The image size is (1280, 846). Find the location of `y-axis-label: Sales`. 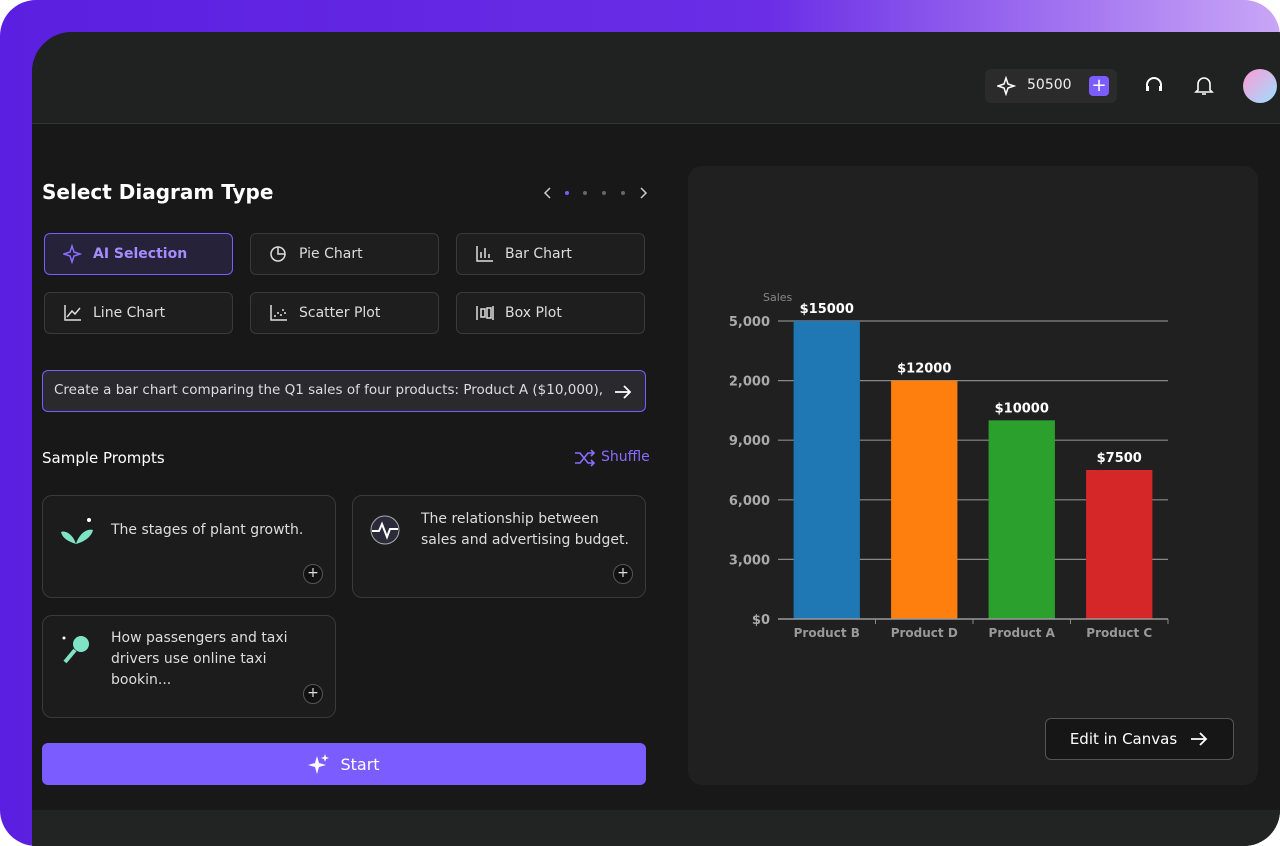

y-axis-label: Sales is located at coordinates (778, 297).